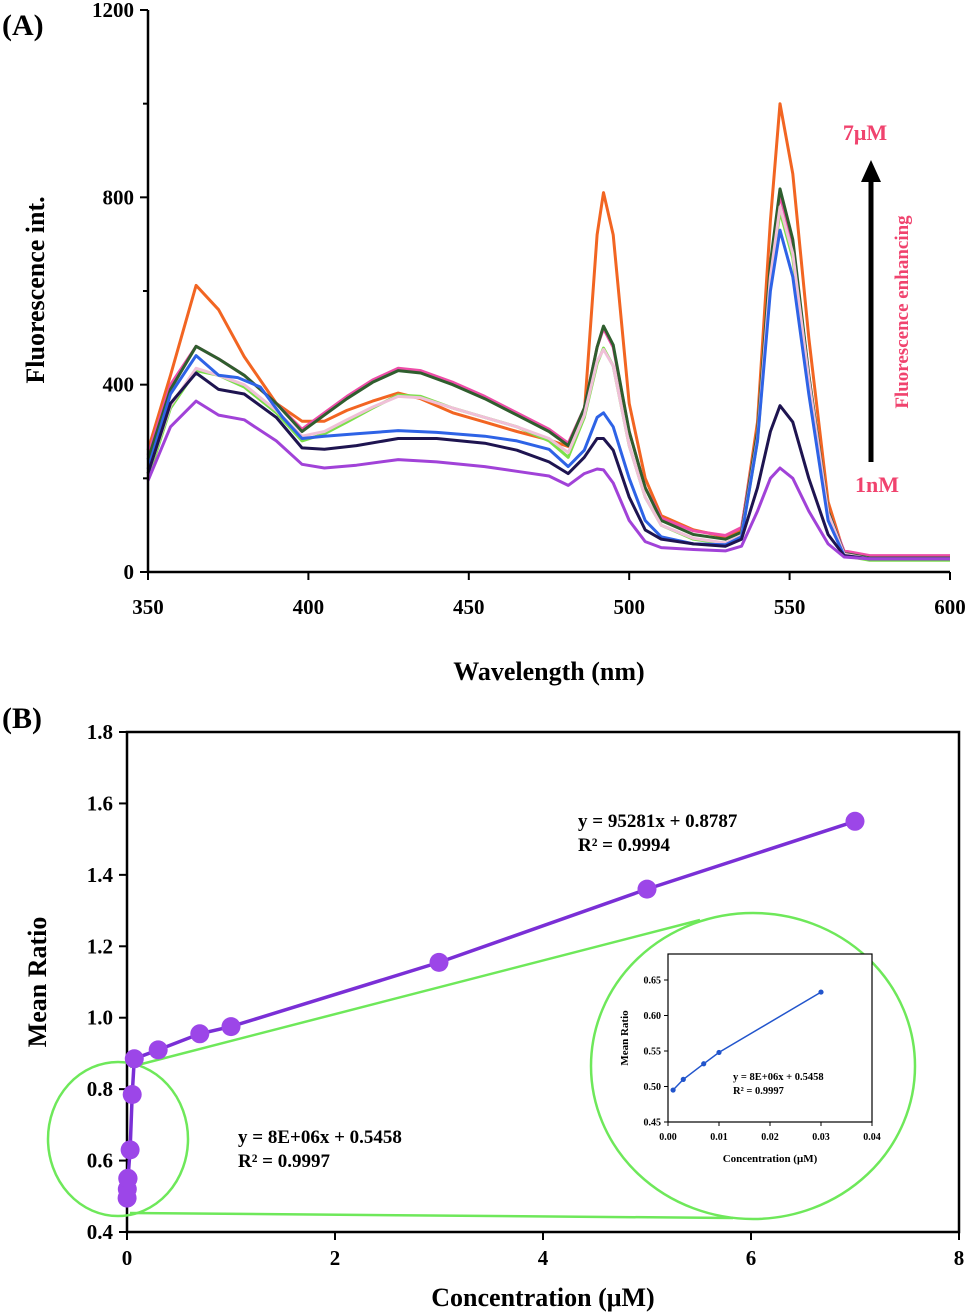 This screenshot has height=1315, width=971. Describe the element at coordinates (469, 607) in the screenshot. I see `x-tick-label: 450` at that location.